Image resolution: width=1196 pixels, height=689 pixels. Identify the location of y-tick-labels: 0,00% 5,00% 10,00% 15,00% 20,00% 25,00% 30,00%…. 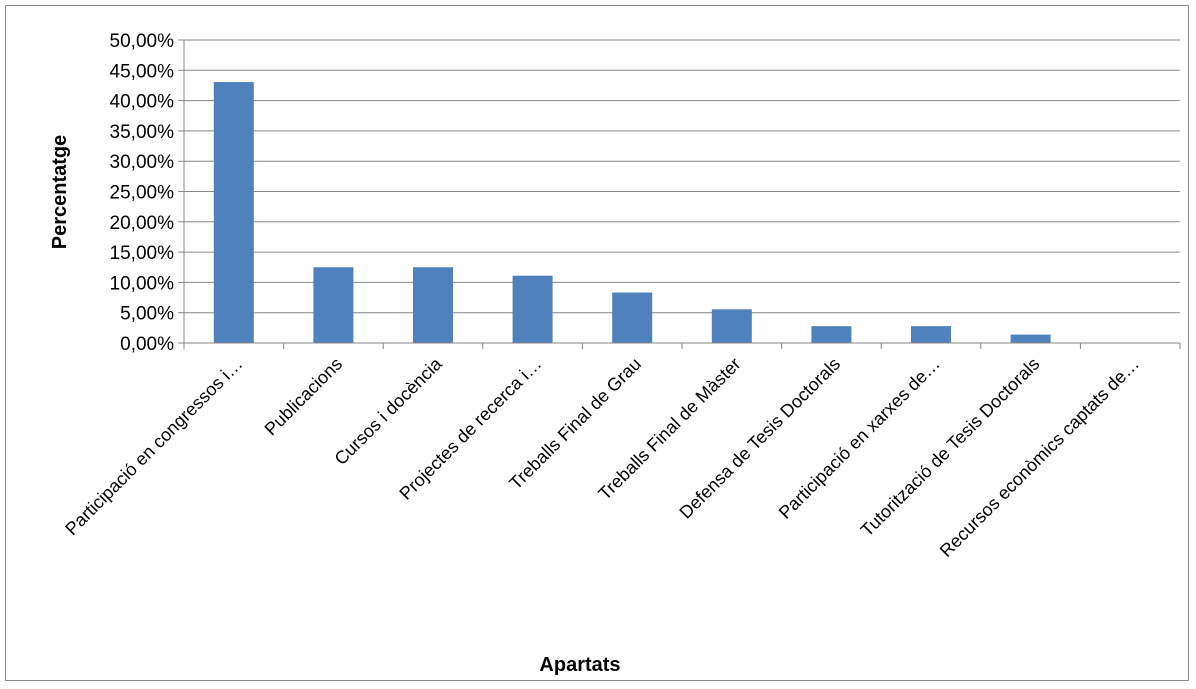
(142, 193).